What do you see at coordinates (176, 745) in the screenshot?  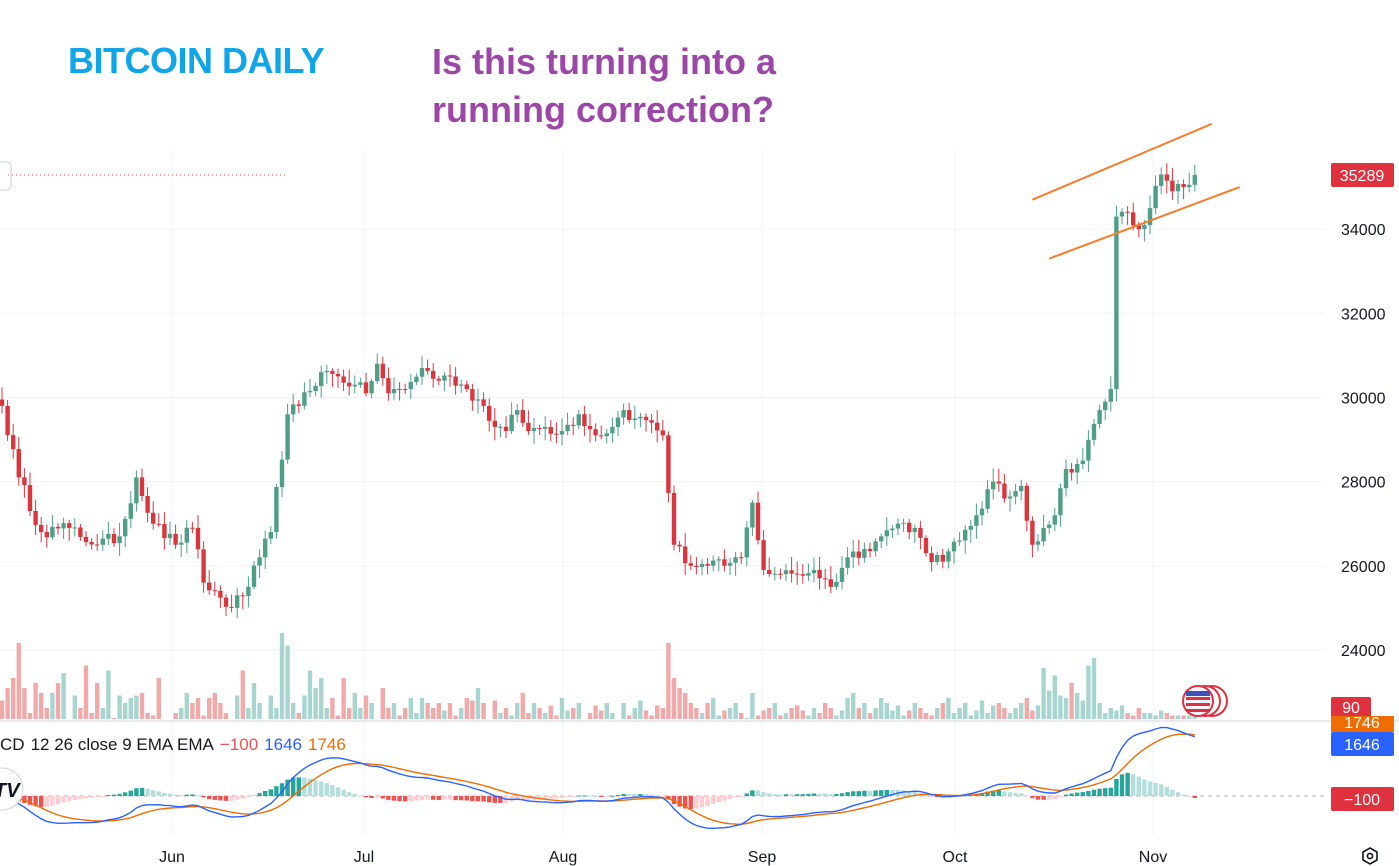 I see `macd-legend: CD 12 26 close 9 EMA EMA −100 1646 1746` at bounding box center [176, 745].